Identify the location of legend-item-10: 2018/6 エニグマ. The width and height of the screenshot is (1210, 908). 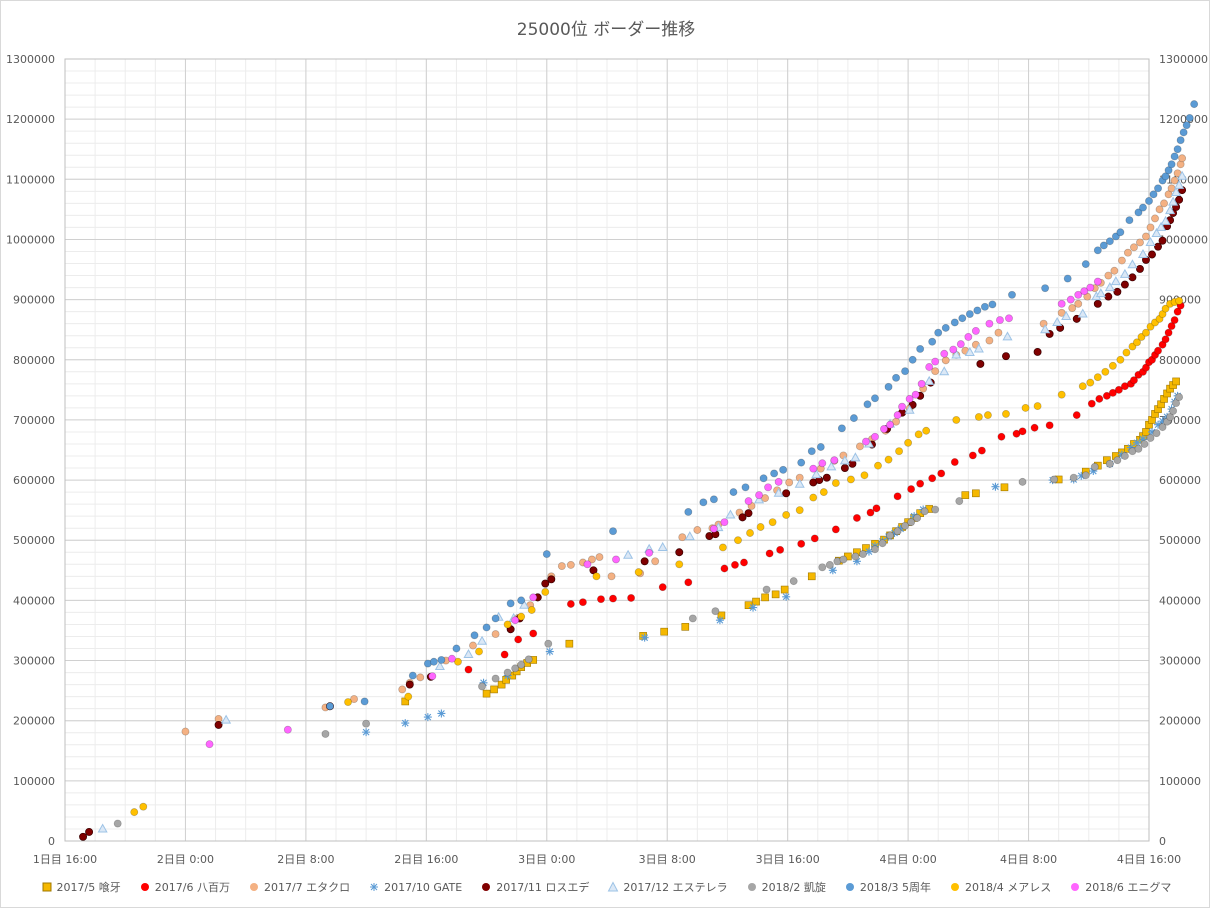
(1120, 887).